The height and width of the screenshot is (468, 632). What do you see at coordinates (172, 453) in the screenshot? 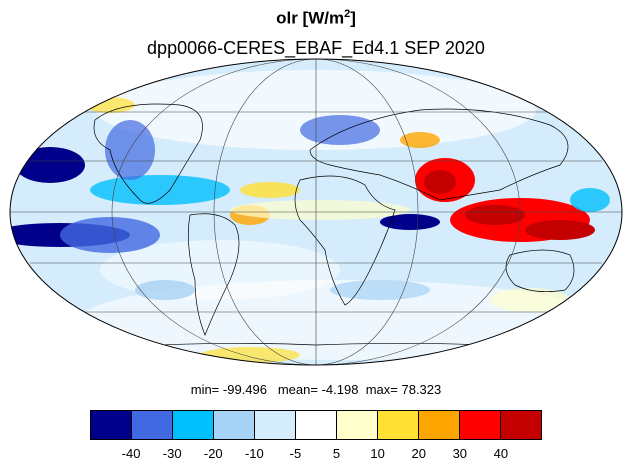
I see `colorbar-tick-label: -30` at bounding box center [172, 453].